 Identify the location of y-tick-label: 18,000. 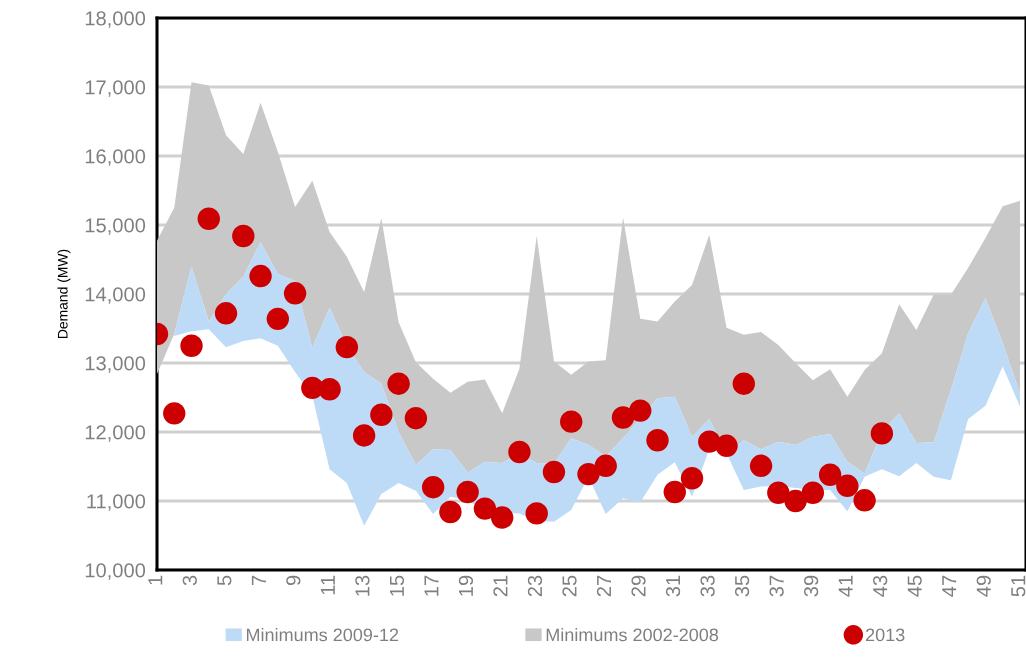
(115, 19).